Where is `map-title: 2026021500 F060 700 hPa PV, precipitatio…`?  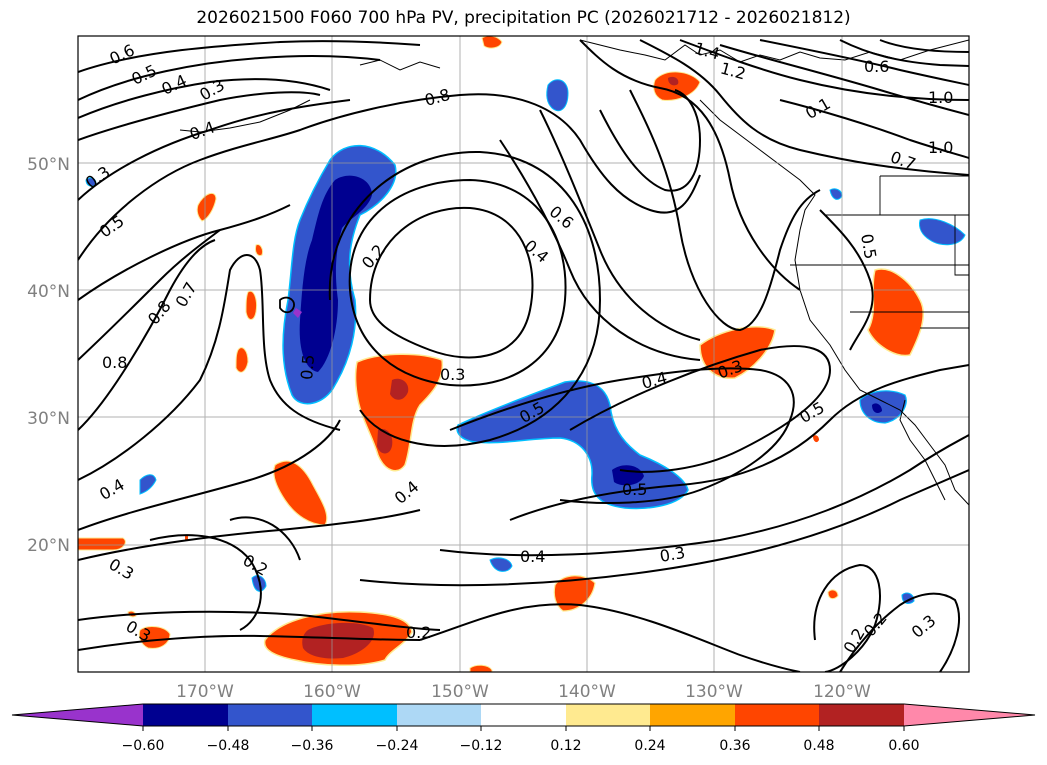 map-title: 2026021500 F060 700 hPa PV, precipitatio… is located at coordinates (523, 18).